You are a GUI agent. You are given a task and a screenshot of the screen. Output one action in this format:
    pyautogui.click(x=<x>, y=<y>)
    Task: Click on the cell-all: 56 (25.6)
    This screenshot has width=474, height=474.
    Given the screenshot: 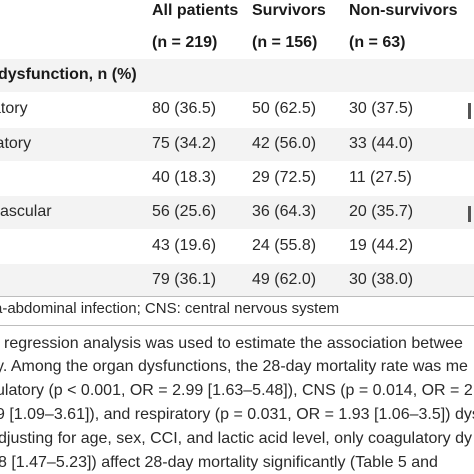 What is the action you would take?
    pyautogui.click(x=184, y=211)
    